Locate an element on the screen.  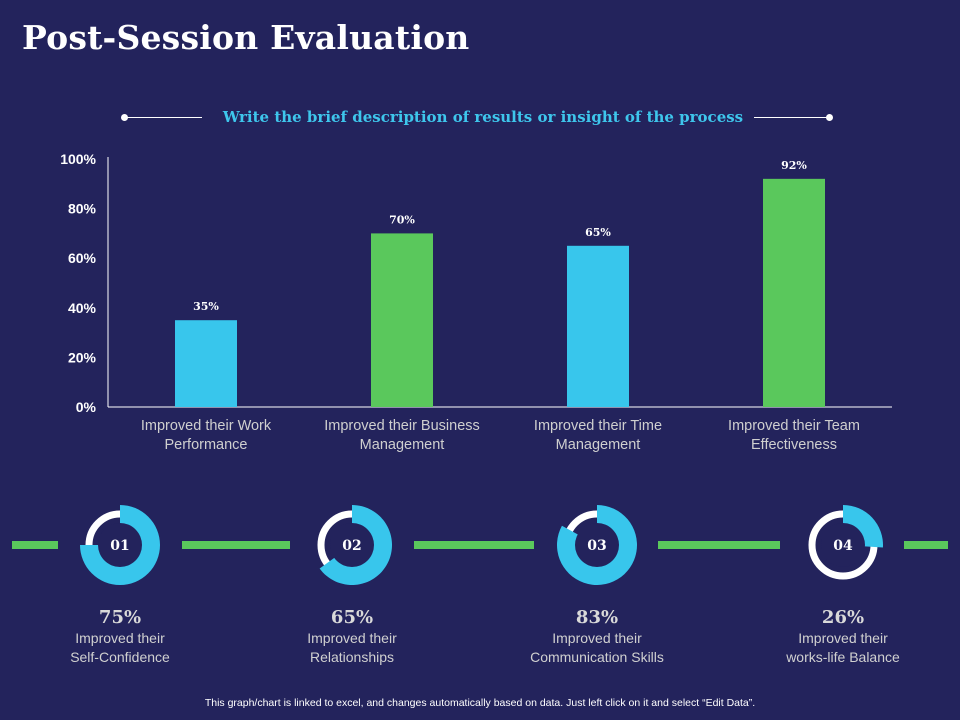
progress-donut: 04 is located at coordinates (843, 545).